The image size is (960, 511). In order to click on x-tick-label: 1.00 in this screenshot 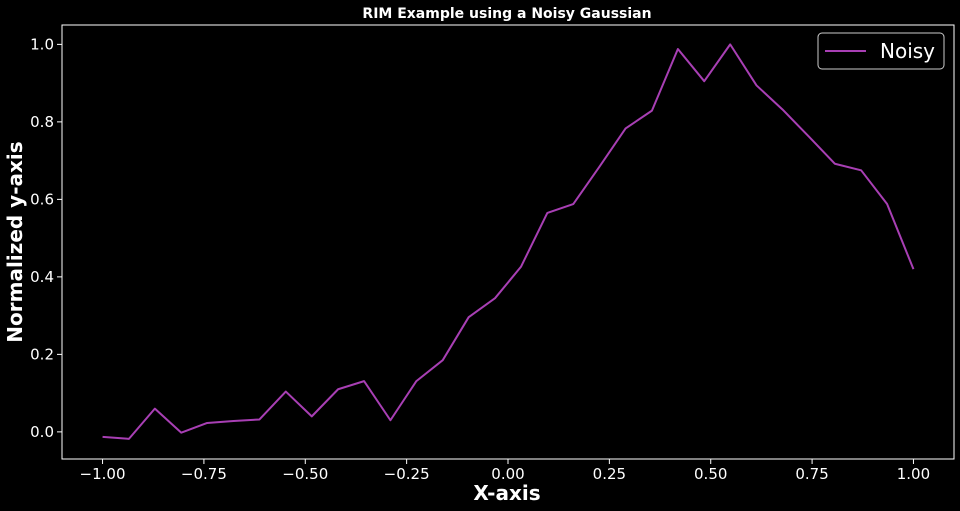, I will do `click(913, 474)`.